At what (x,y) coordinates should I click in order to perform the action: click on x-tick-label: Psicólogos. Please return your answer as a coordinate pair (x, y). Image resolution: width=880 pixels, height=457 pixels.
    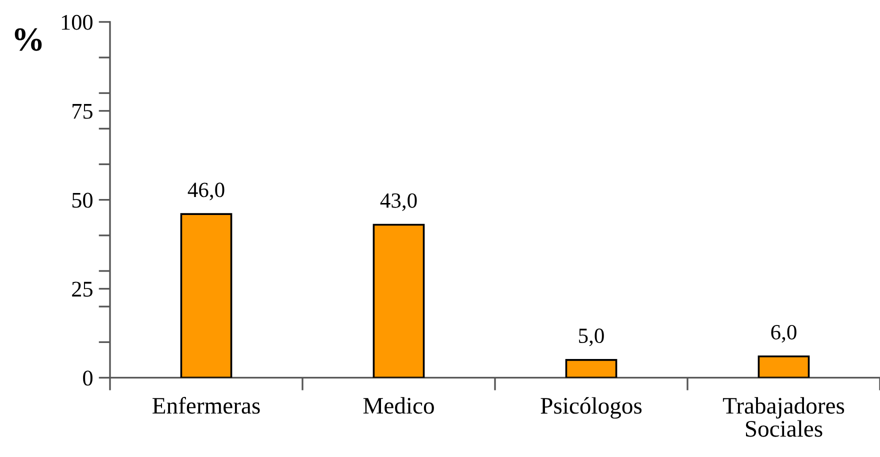
    Looking at the image, I should click on (591, 408).